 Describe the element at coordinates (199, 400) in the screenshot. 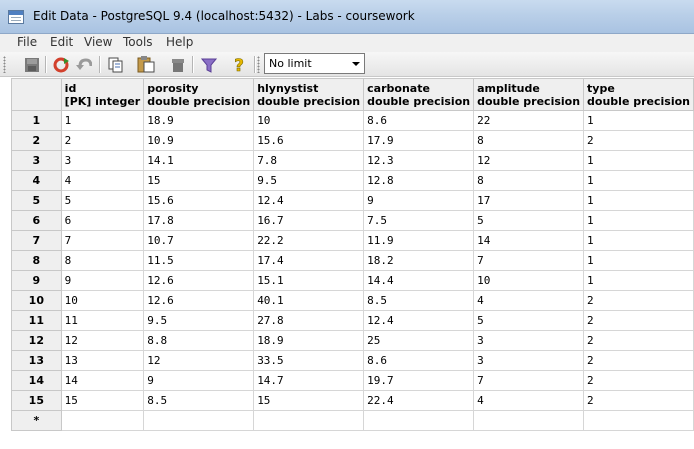

I see `table-cell-porosity: 8.5` at that location.